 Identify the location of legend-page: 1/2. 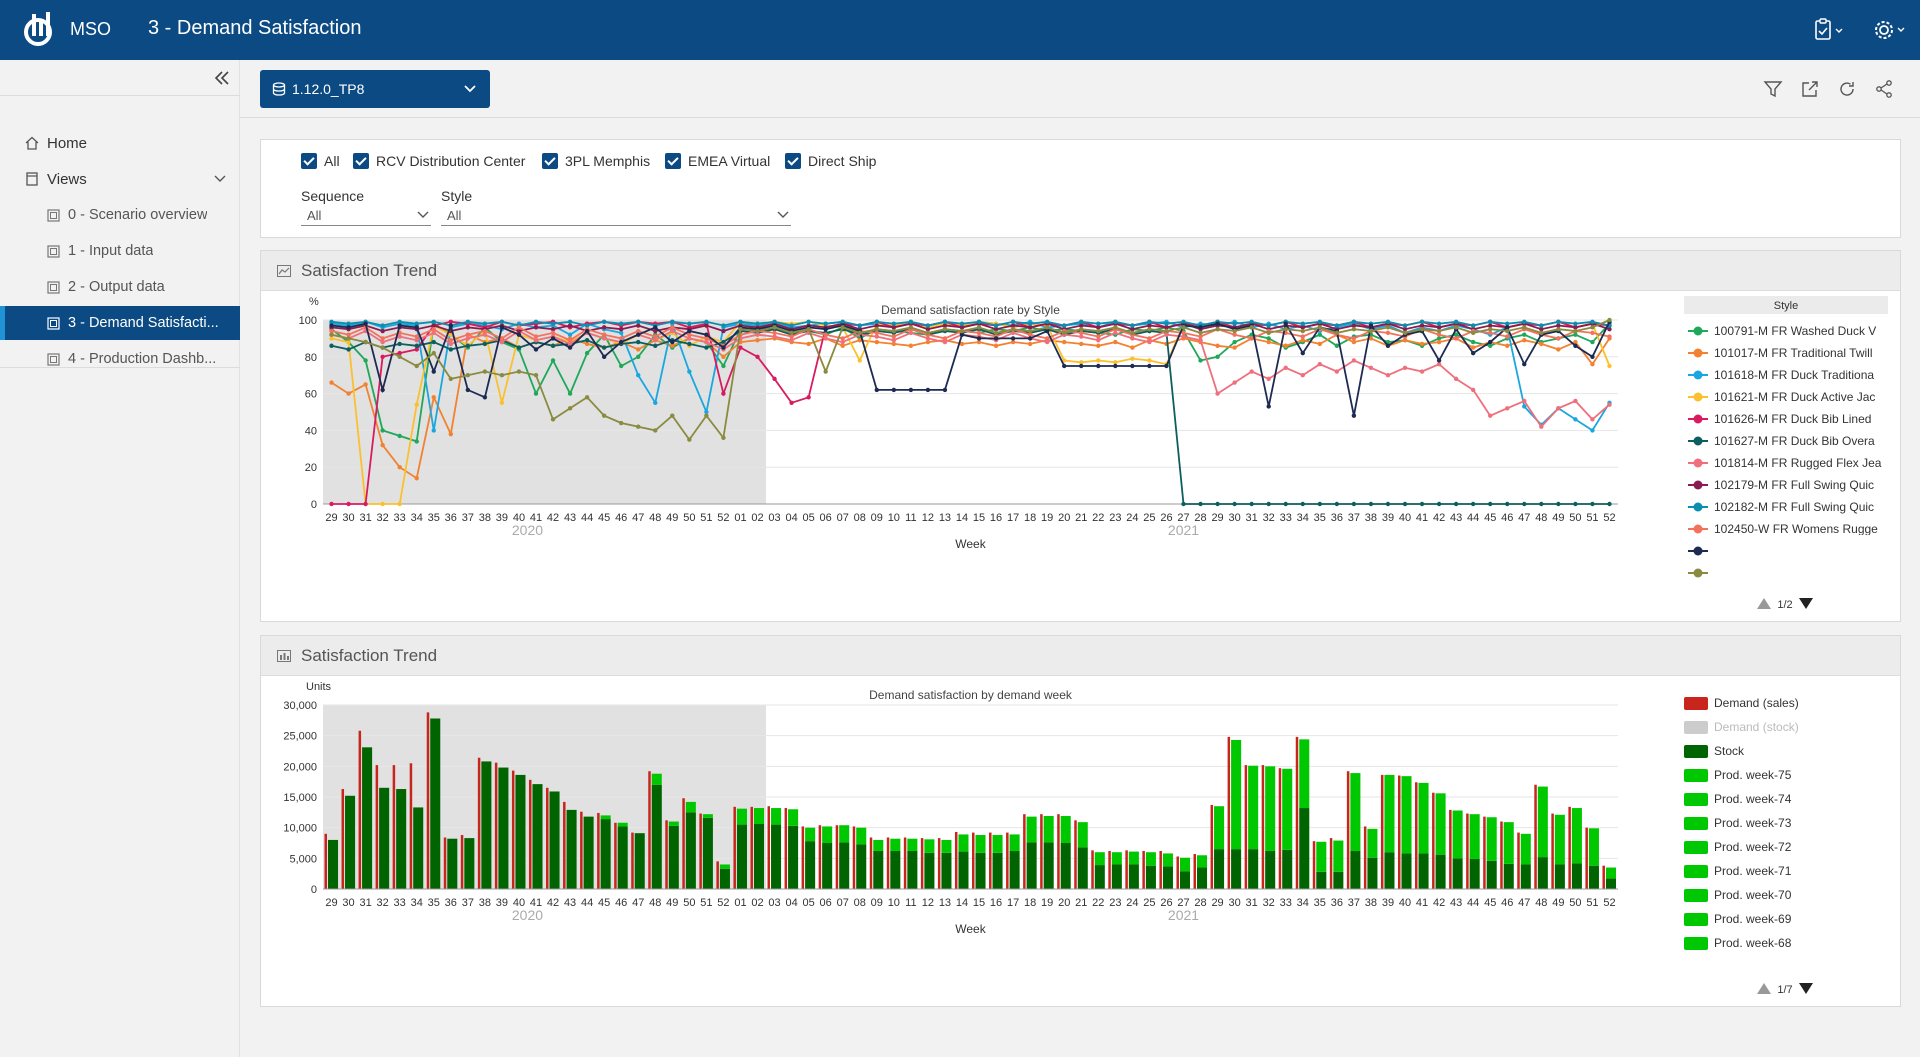
(1784, 605).